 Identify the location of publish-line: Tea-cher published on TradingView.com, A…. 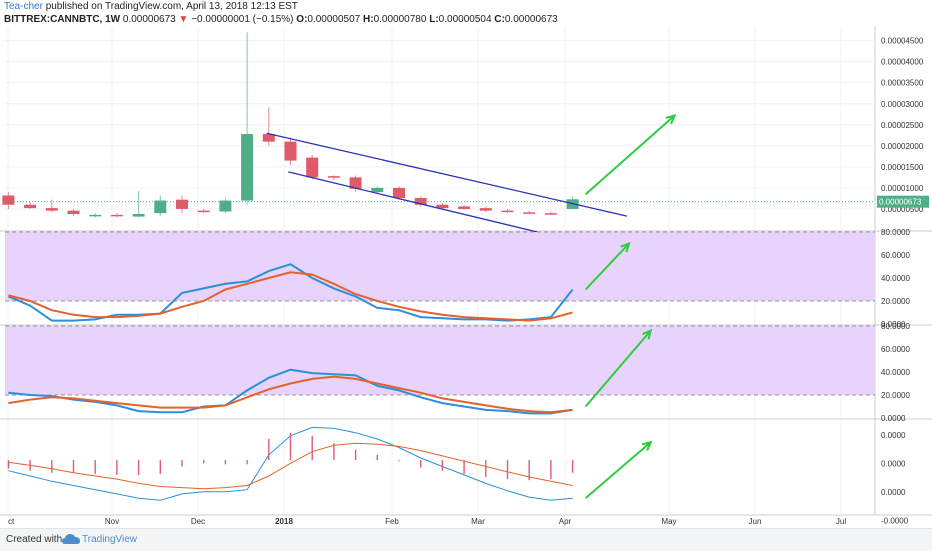
(464, 6).